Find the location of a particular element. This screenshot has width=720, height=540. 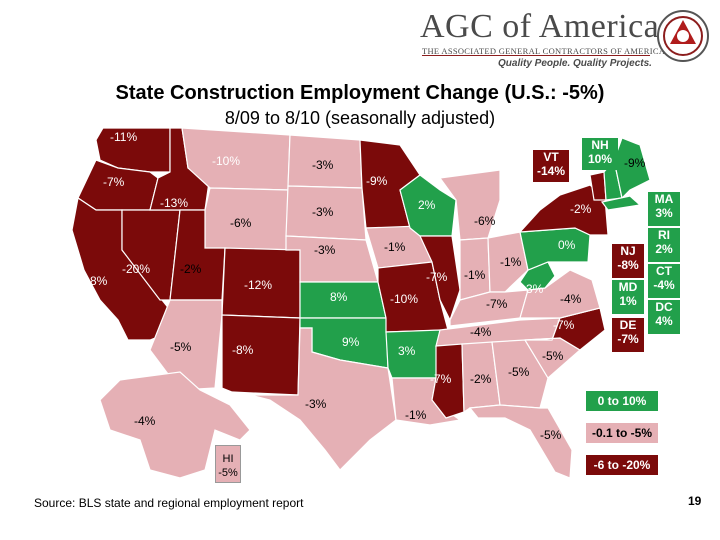

state-GA is located at coordinates (520, 374).